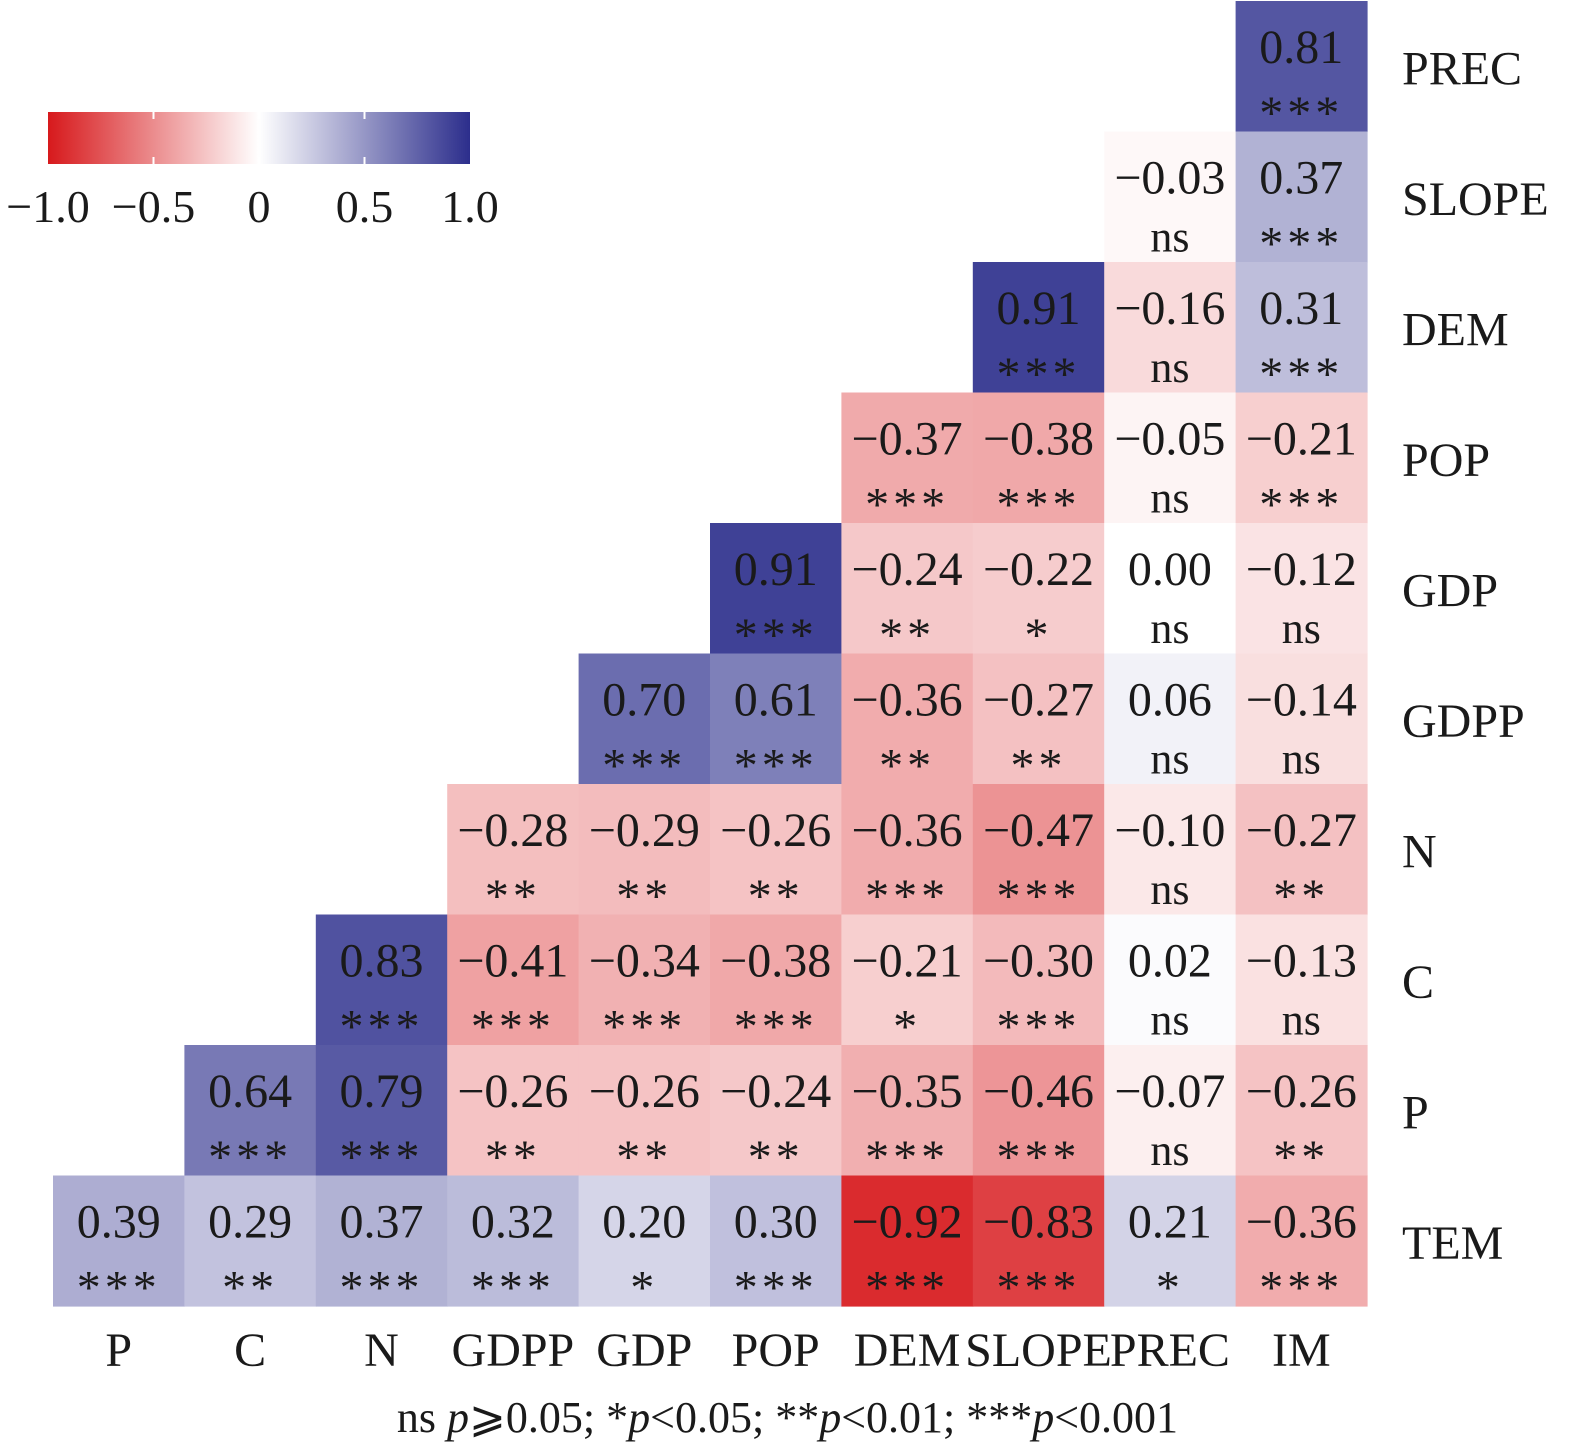  I want to click on cell-value: 0.79, so click(382, 1091).